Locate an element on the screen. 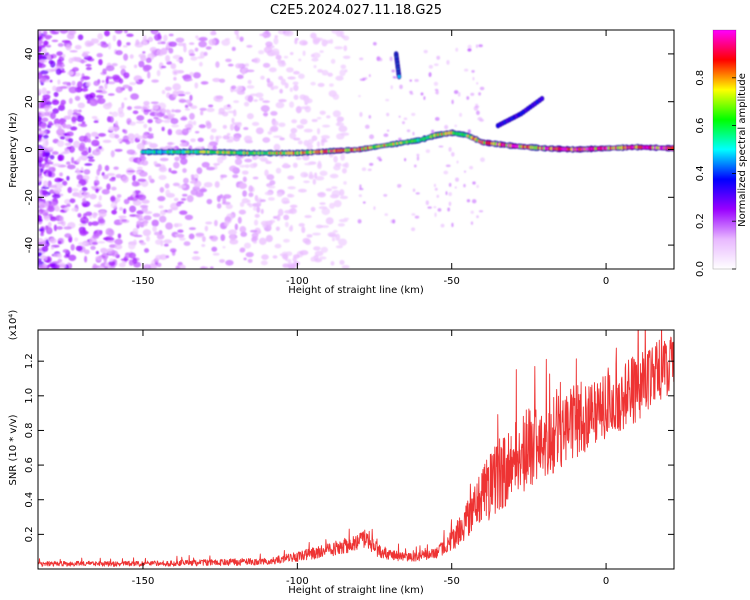  spectrogram-y-label: Frequency (Hz) is located at coordinates (13, 150).